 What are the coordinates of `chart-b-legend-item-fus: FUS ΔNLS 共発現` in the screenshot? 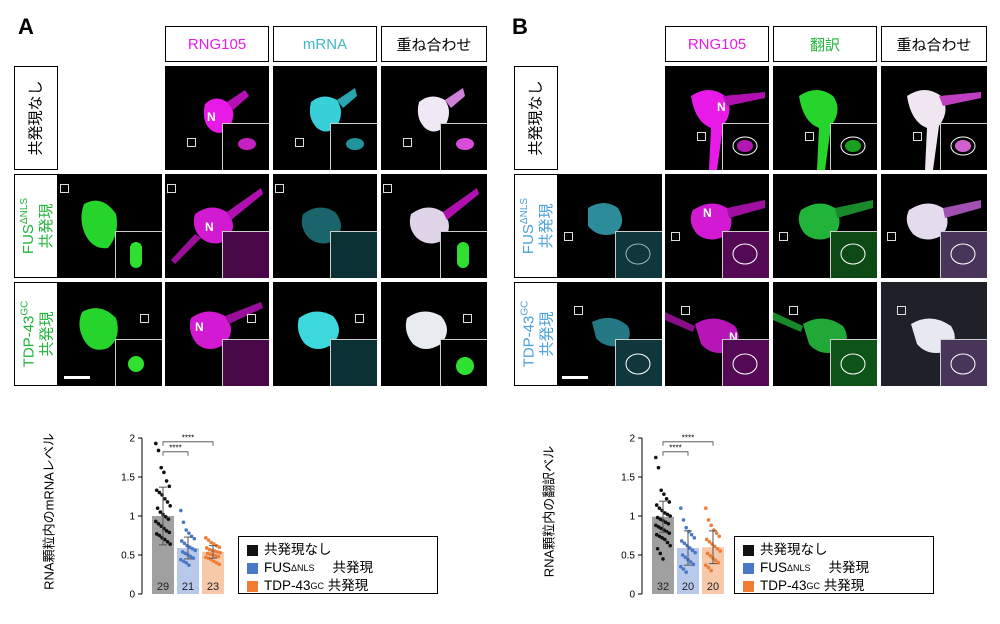 It's located at (834, 568).